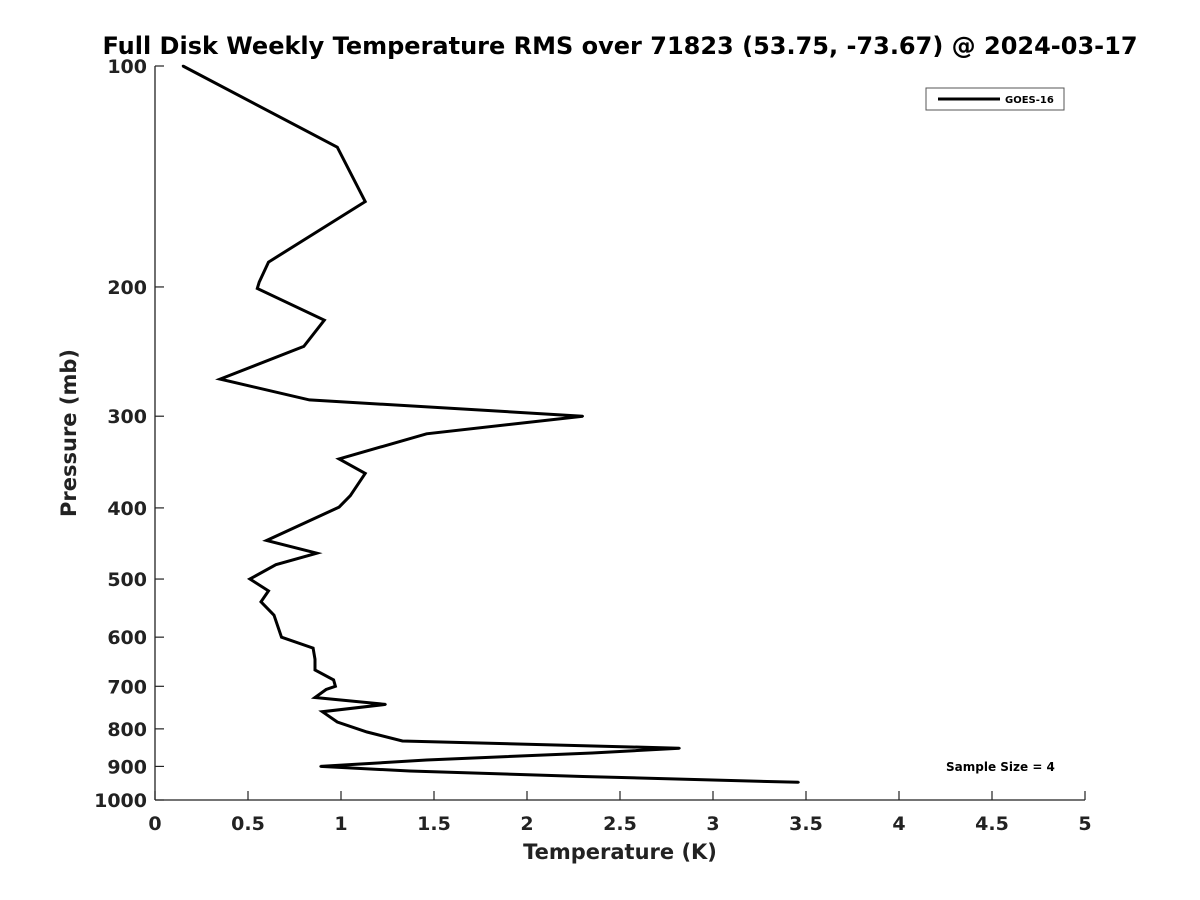 The height and width of the screenshot is (900, 1200). Describe the element at coordinates (154, 824) in the screenshot. I see `x-tick-label: 0` at that location.